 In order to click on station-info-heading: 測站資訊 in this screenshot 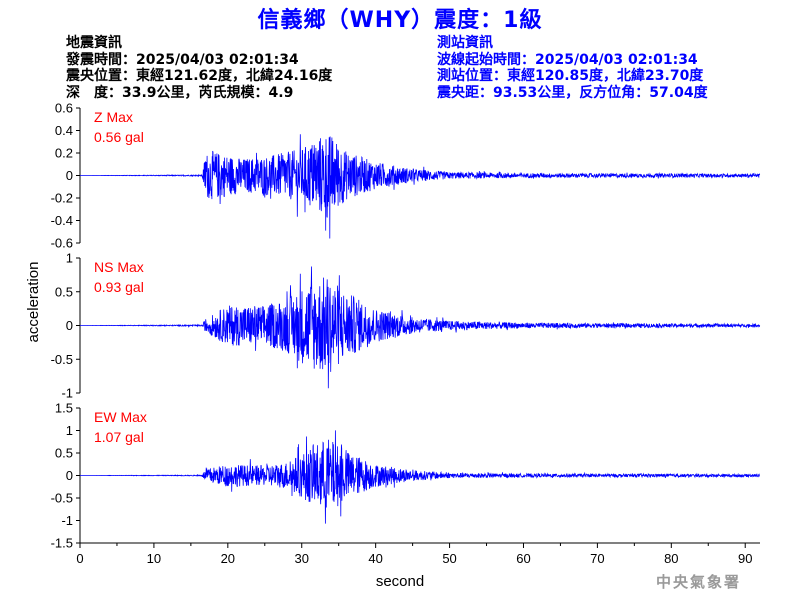, I will do `click(465, 43)`.